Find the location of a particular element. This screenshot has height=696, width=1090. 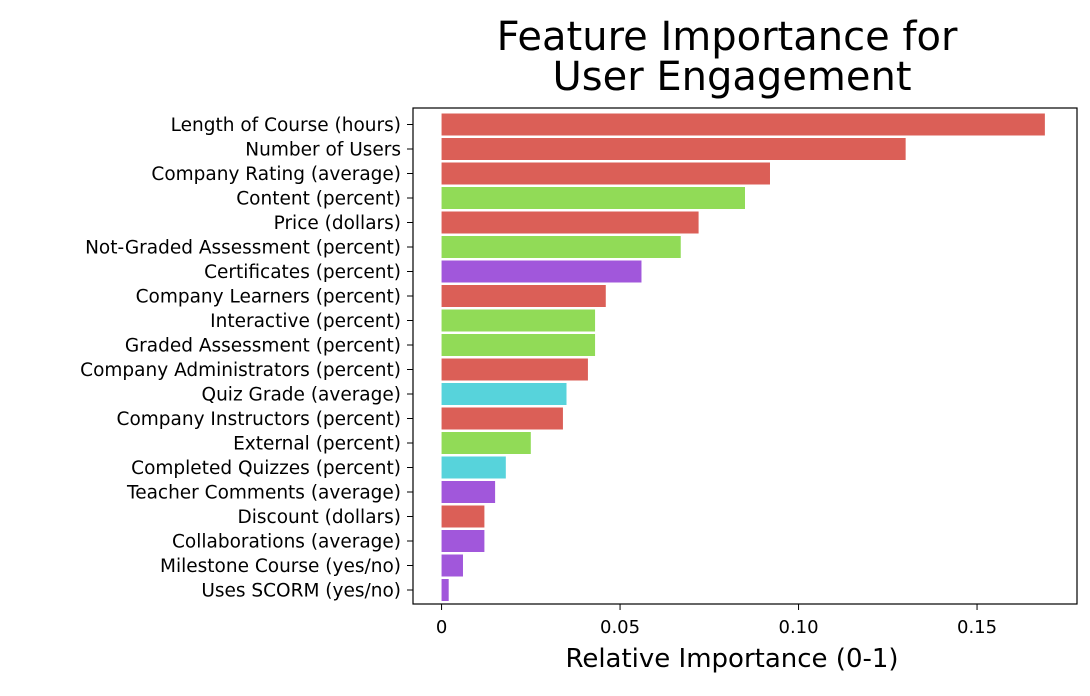

category-label: Number of Users is located at coordinates (323, 150).